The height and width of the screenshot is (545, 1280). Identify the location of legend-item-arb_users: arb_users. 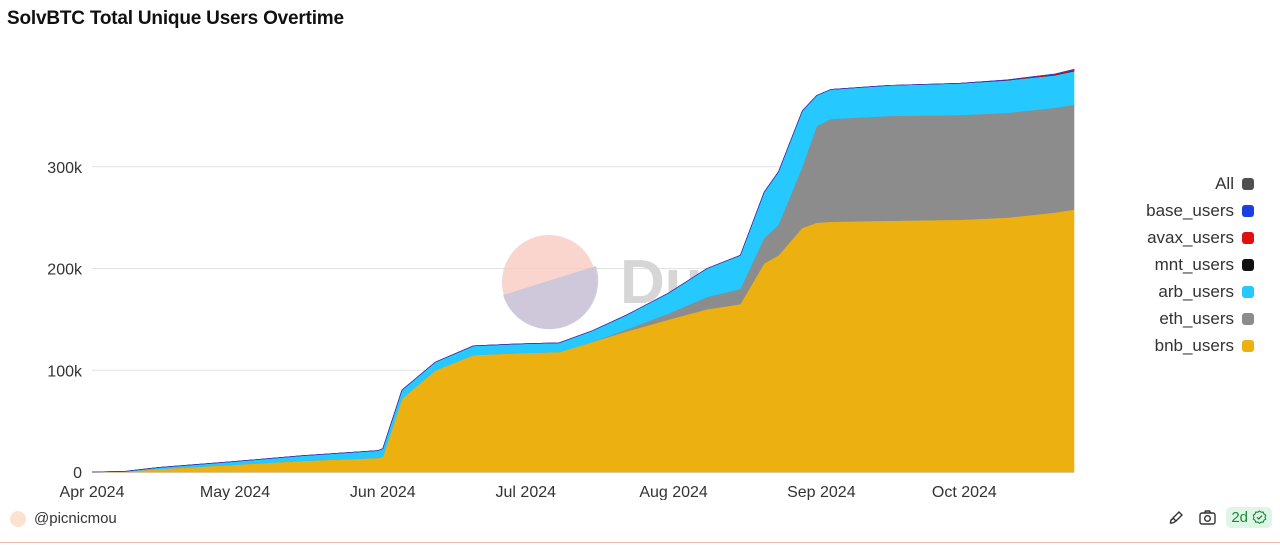
(1144, 291).